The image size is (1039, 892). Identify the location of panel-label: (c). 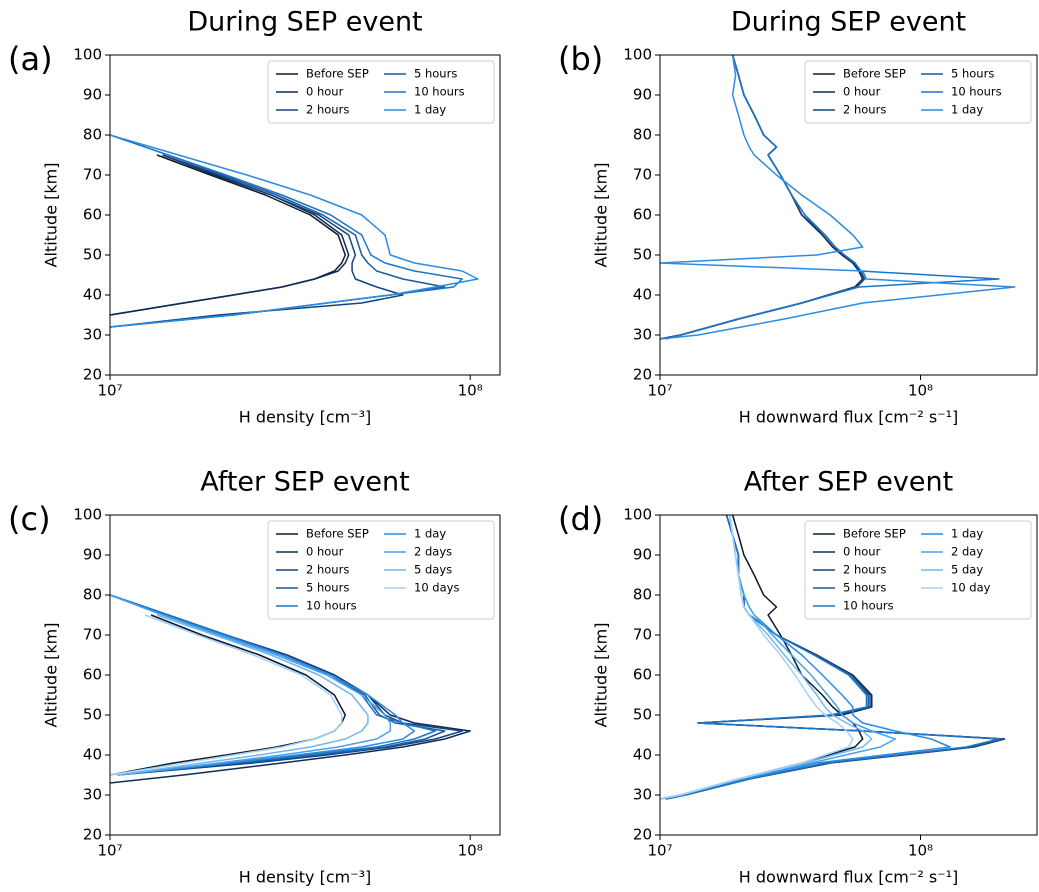
(29, 519).